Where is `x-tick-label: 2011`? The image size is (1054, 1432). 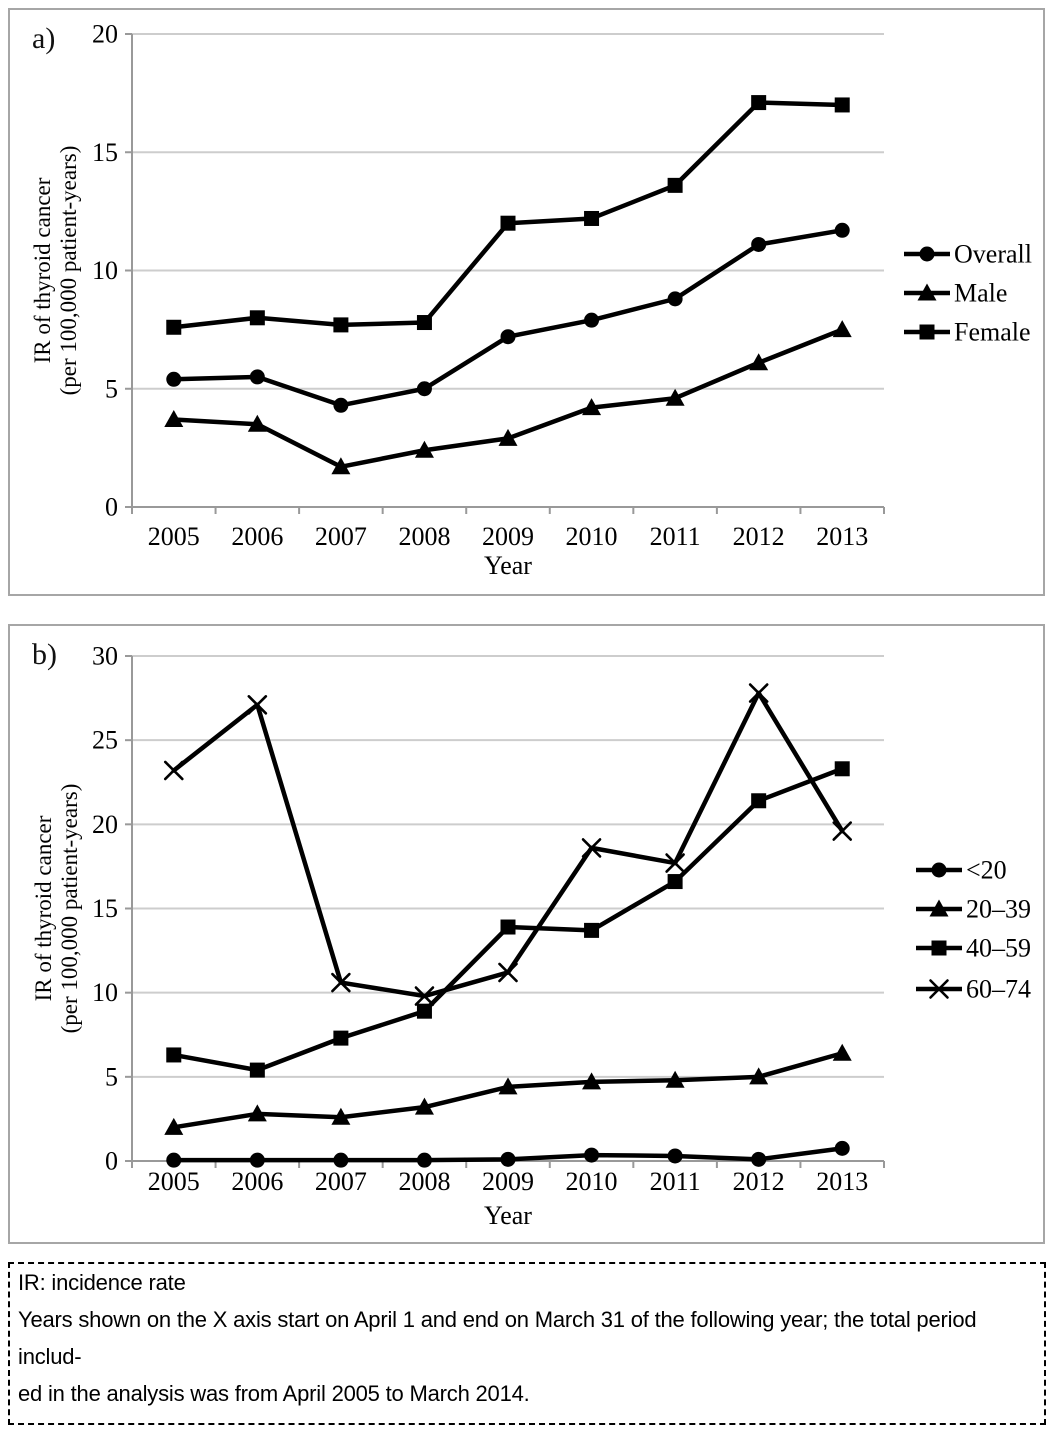 x-tick-label: 2011 is located at coordinates (675, 536).